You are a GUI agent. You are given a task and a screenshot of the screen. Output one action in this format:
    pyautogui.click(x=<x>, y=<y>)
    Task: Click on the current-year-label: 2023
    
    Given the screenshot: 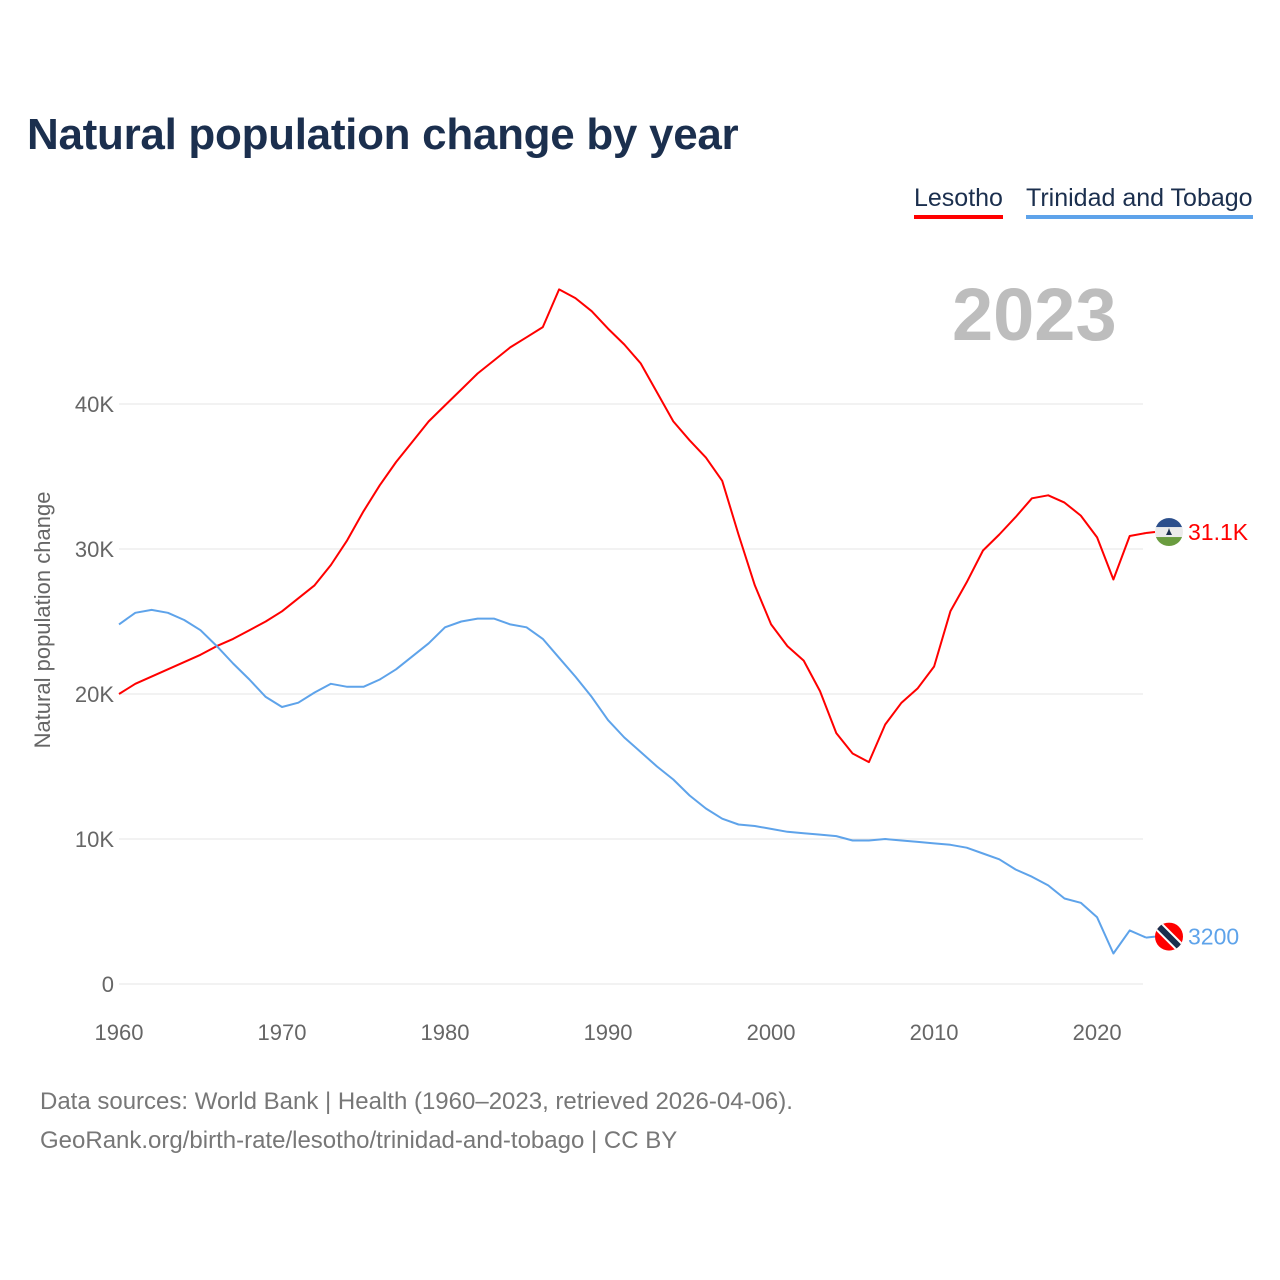 What is the action you would take?
    pyautogui.click(x=1034, y=314)
    